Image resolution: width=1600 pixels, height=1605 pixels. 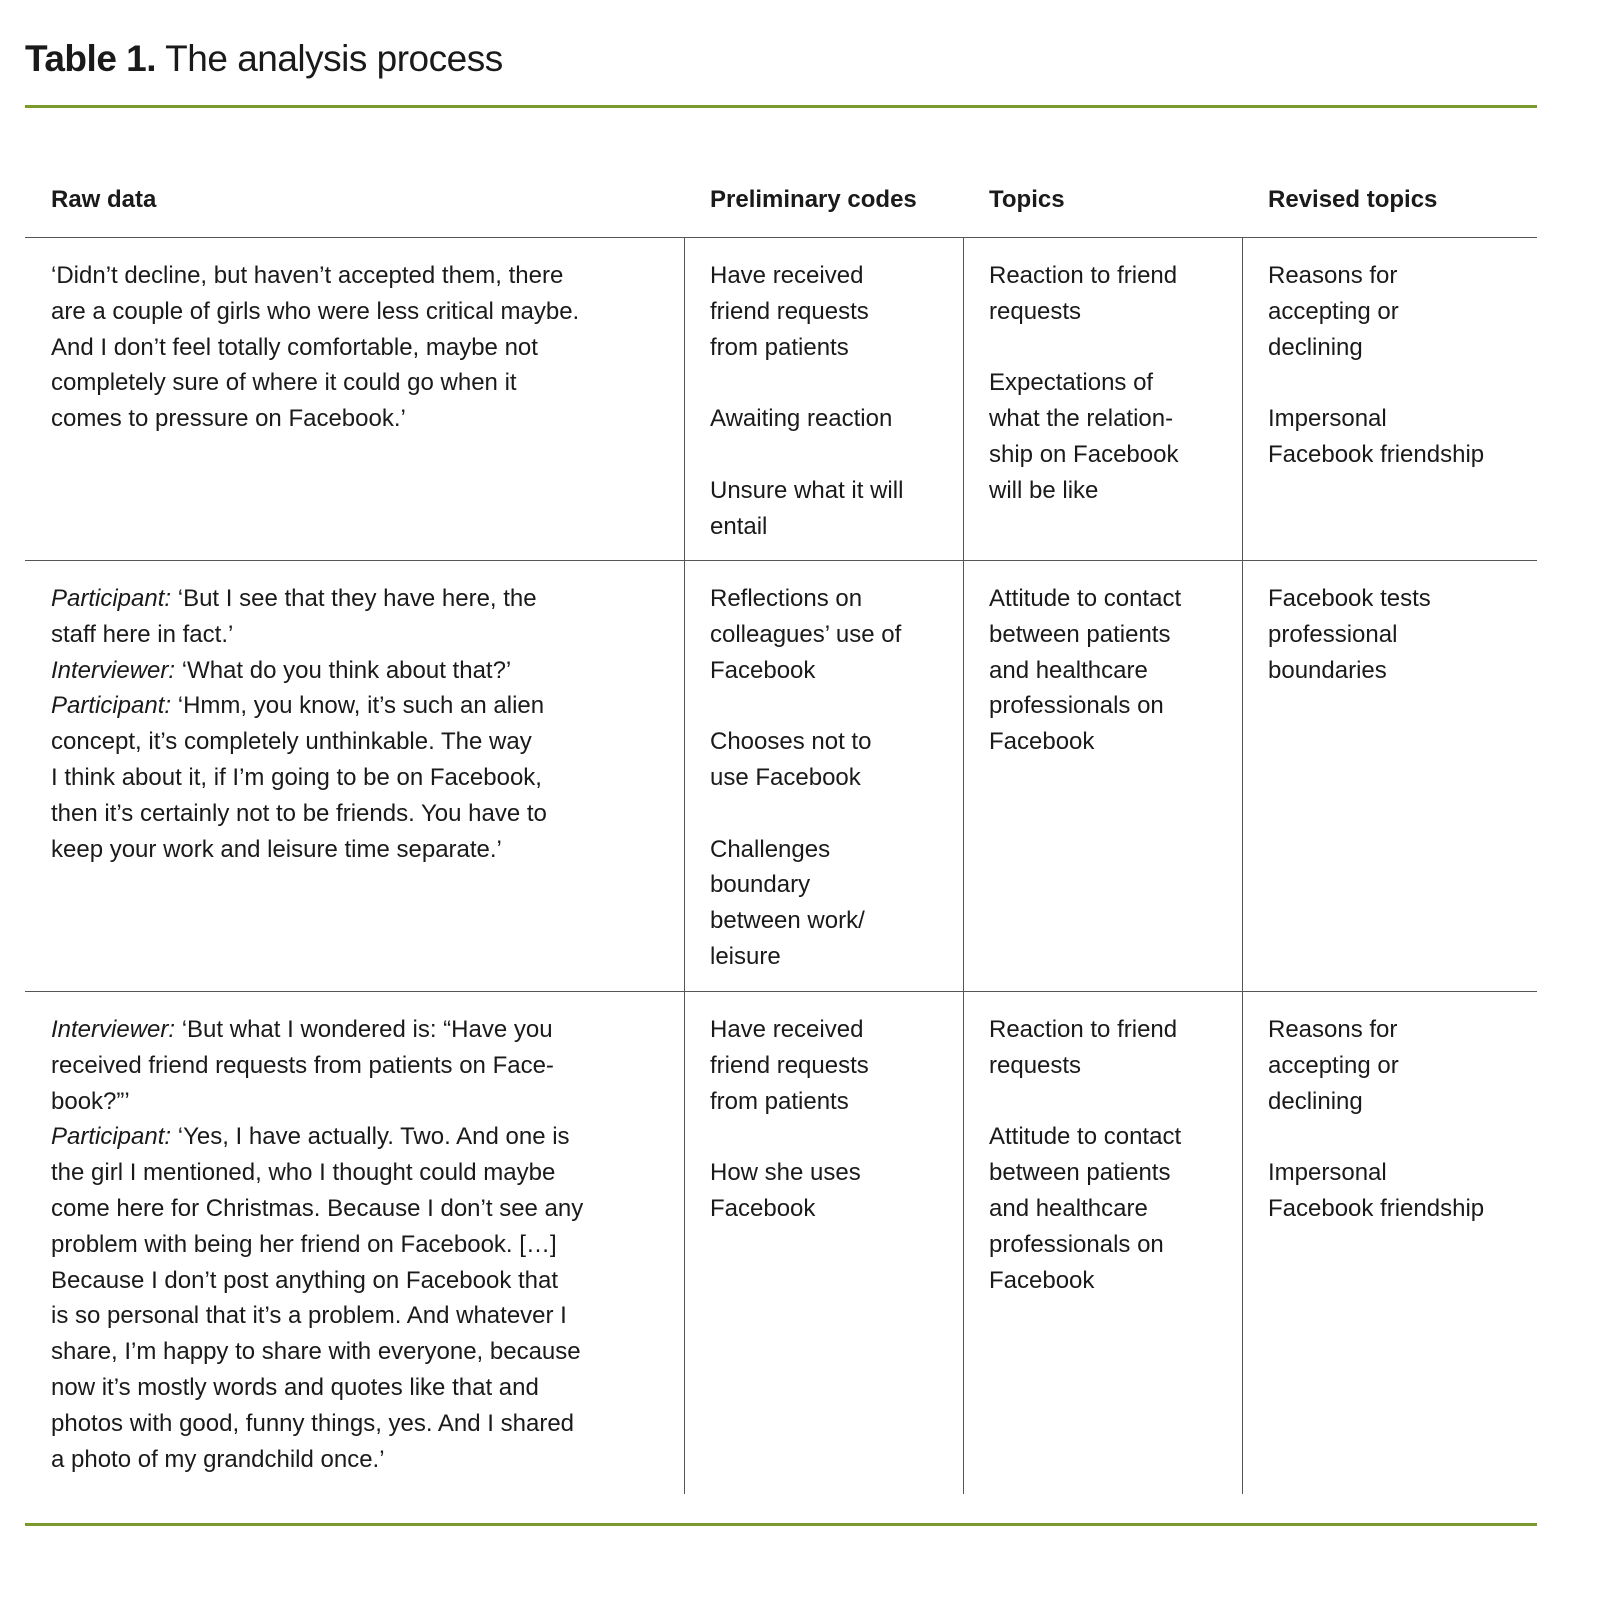 What do you see at coordinates (789, 311) in the screenshot?
I see `codes-line: friend requests` at bounding box center [789, 311].